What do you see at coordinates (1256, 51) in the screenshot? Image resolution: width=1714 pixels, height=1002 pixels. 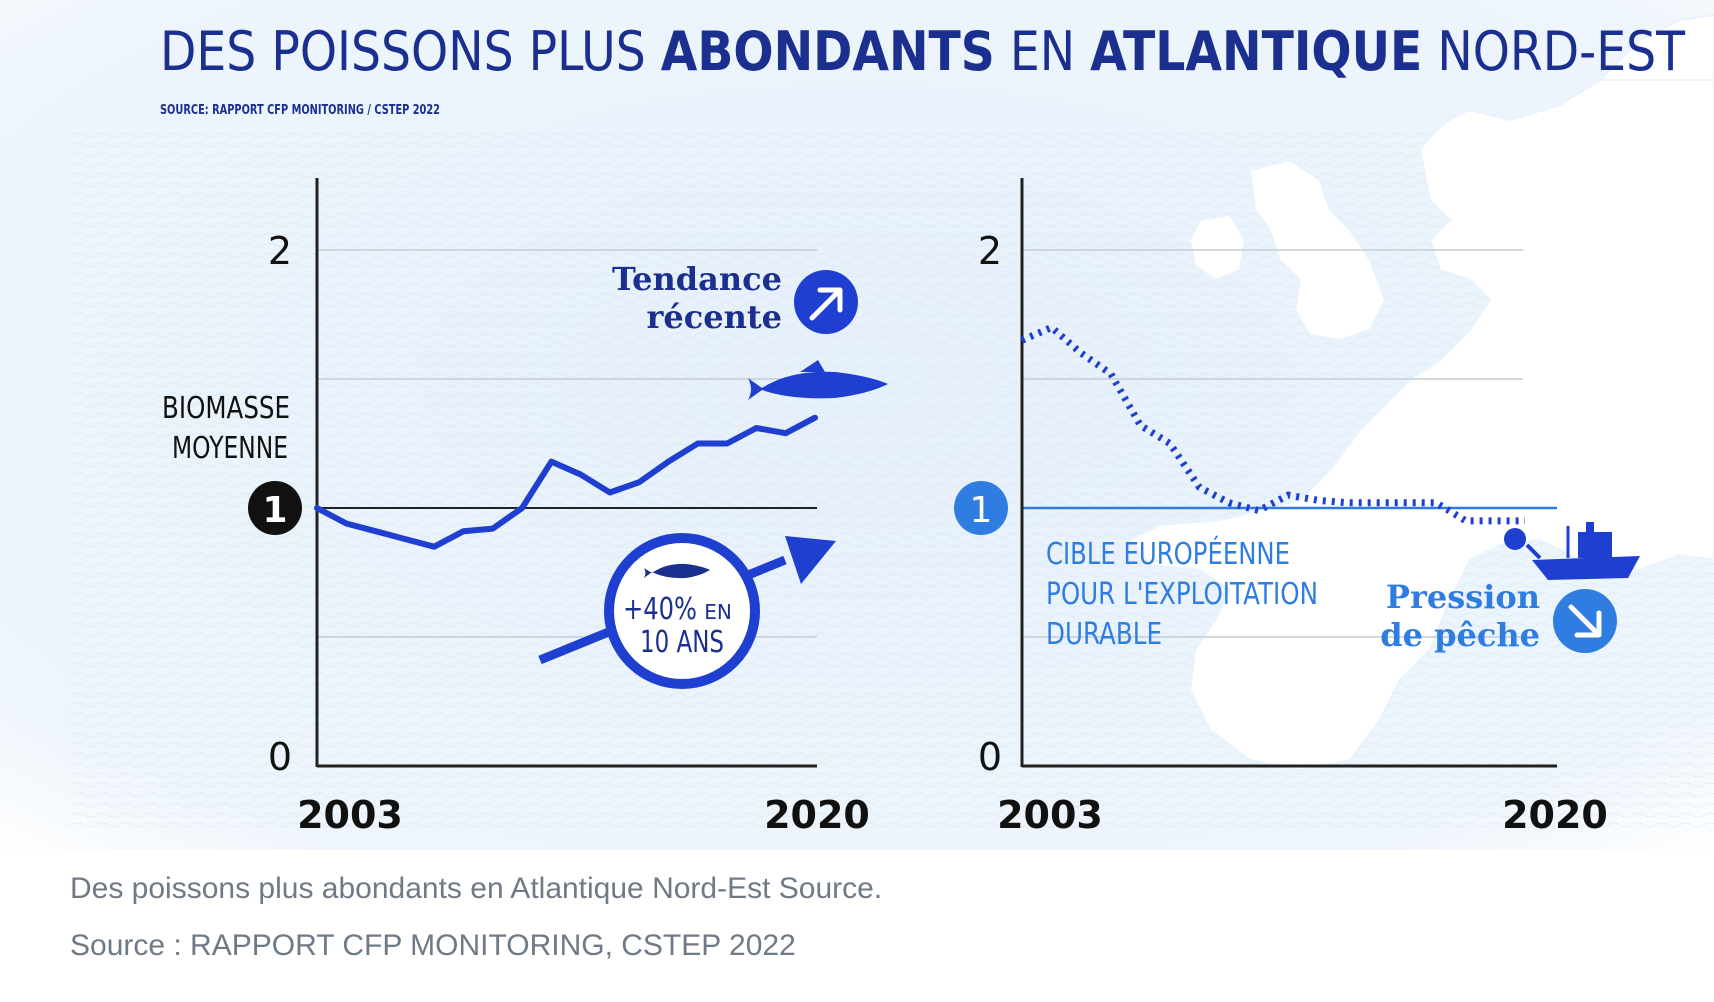 I see `title-part4: ATLANTIQUE` at bounding box center [1256, 51].